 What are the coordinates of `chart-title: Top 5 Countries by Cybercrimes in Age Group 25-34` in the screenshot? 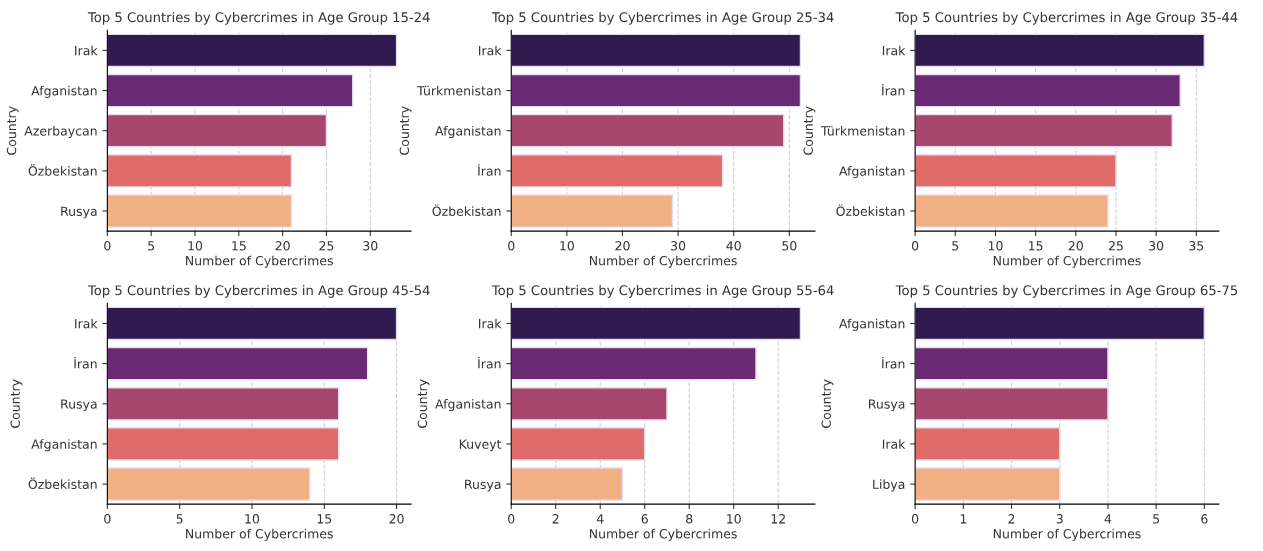 It's located at (662, 18).